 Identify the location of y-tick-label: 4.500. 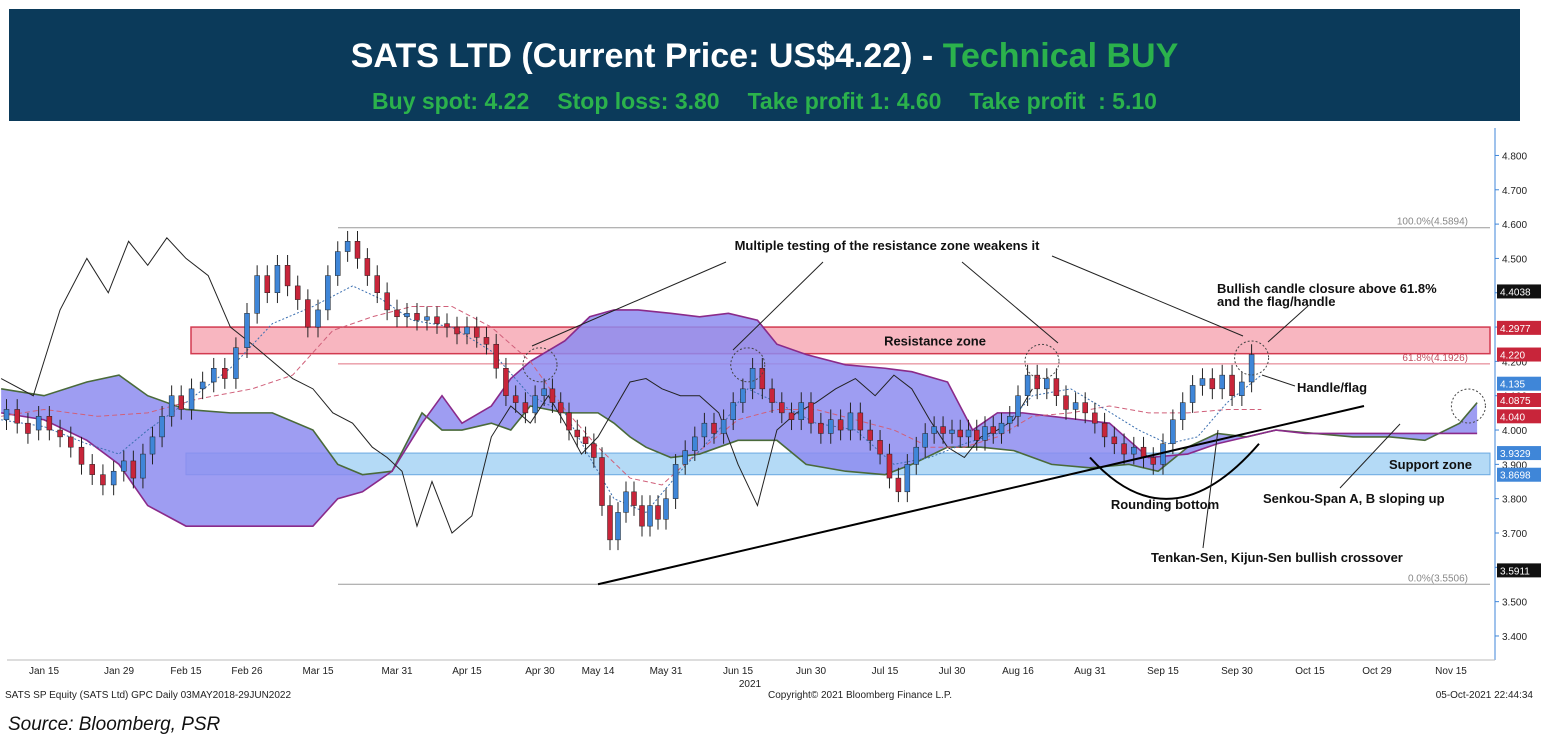
(1514, 259).